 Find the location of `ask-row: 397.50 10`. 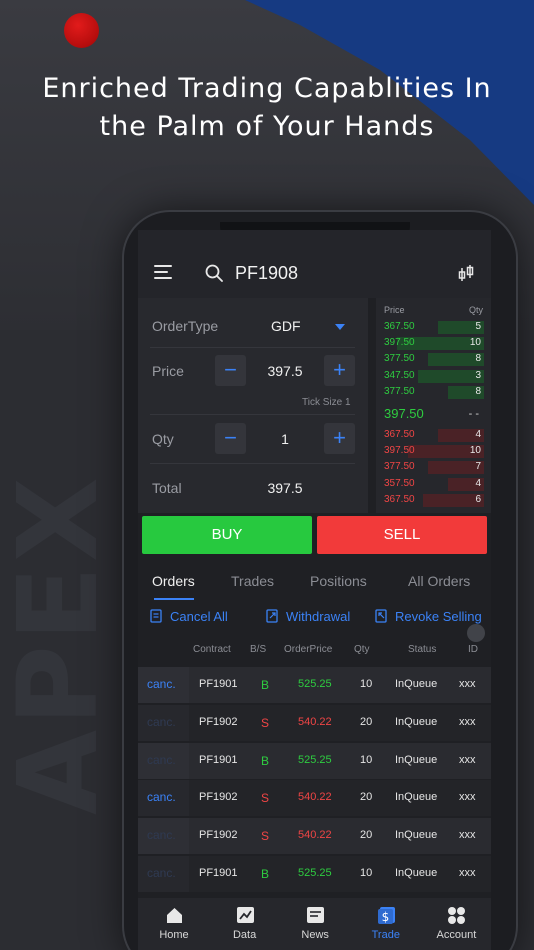

ask-row: 397.50 10 is located at coordinates (433, 451).